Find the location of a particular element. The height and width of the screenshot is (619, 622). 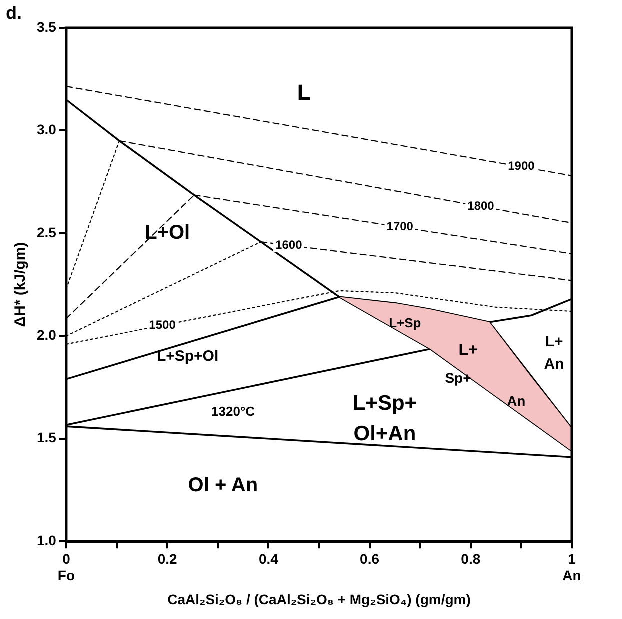

text: d. is located at coordinates (14, 12).